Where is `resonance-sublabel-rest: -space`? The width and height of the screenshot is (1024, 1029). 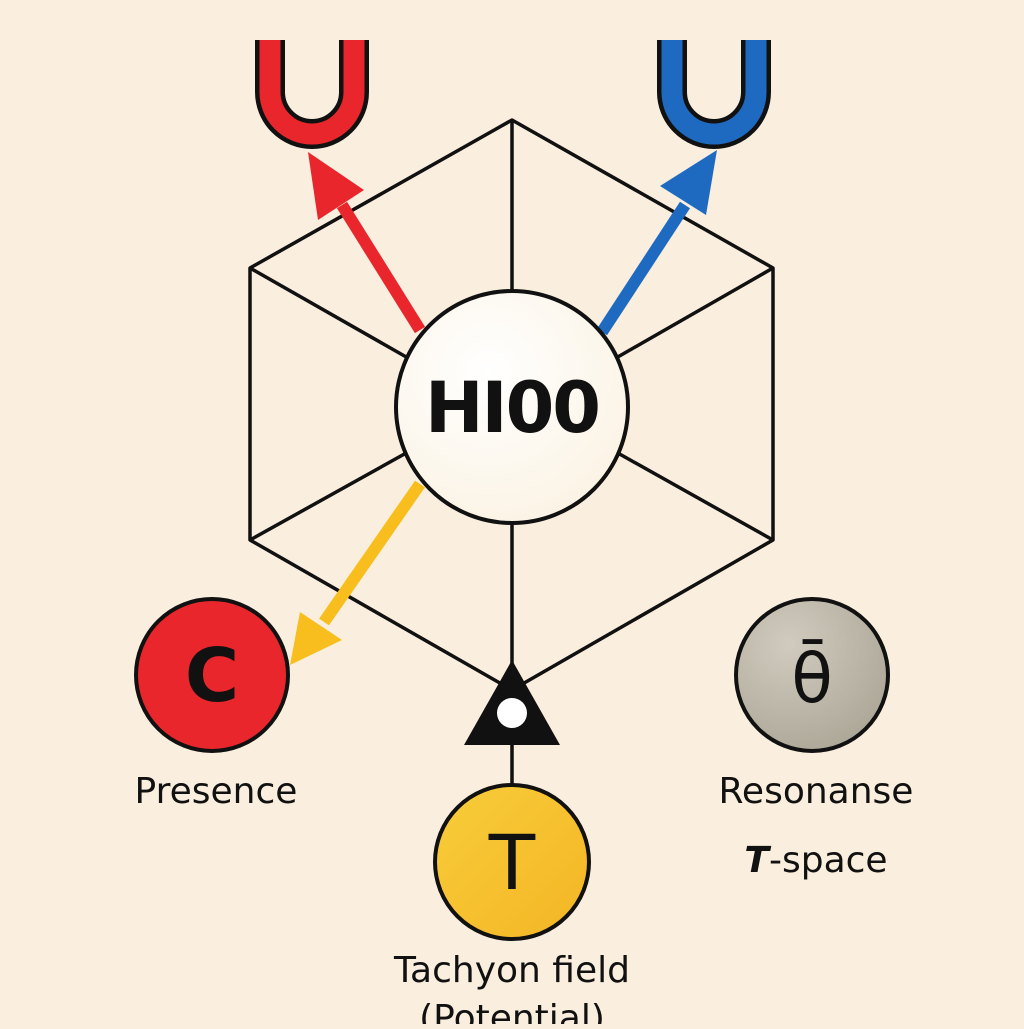 resonance-sublabel-rest: -space is located at coordinates (828, 860).